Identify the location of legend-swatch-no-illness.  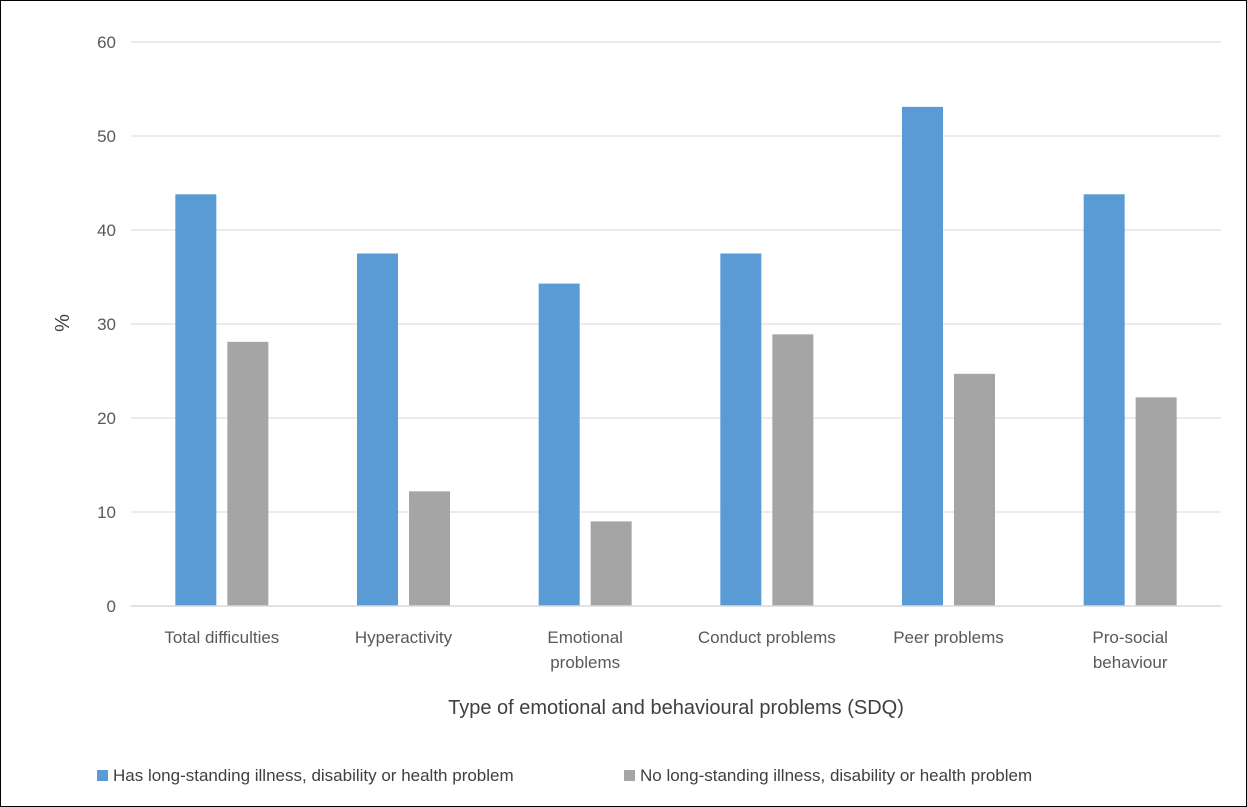
(629, 775).